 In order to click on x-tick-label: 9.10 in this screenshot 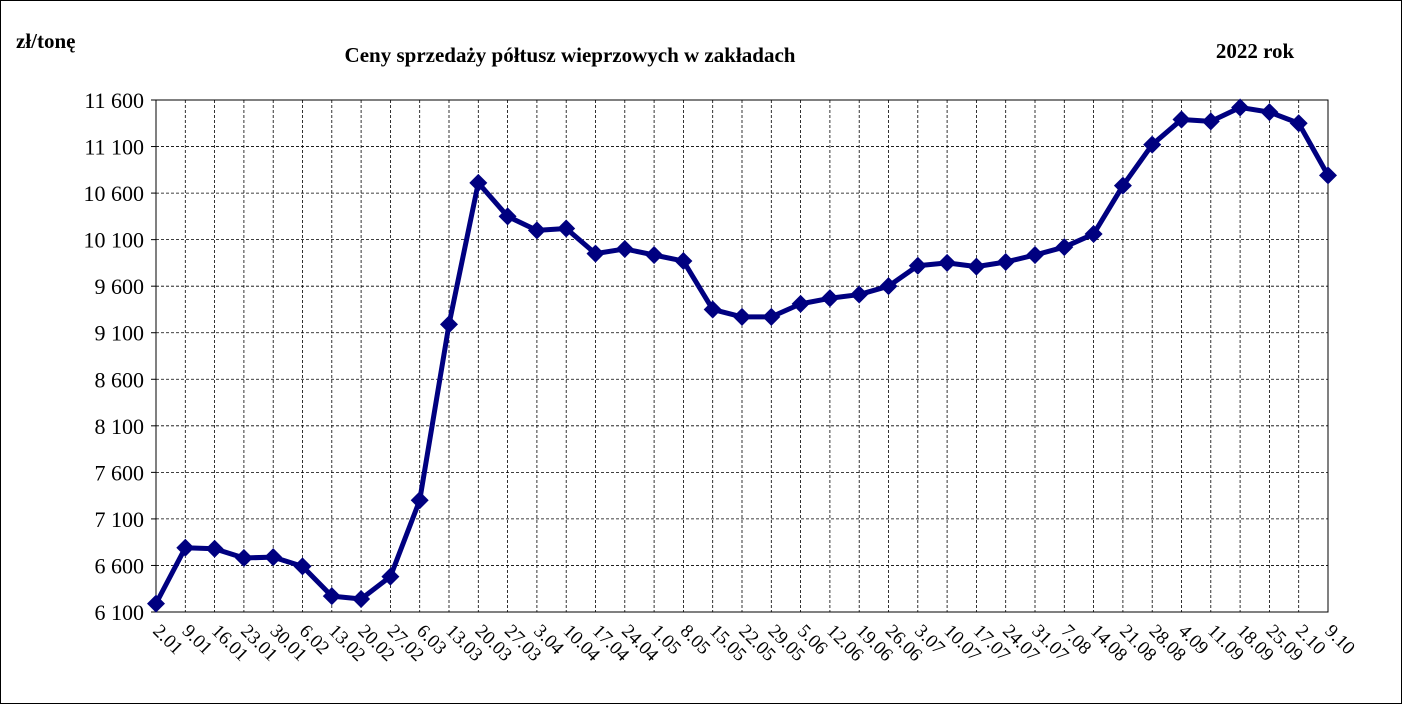, I will do `click(1339, 640)`.